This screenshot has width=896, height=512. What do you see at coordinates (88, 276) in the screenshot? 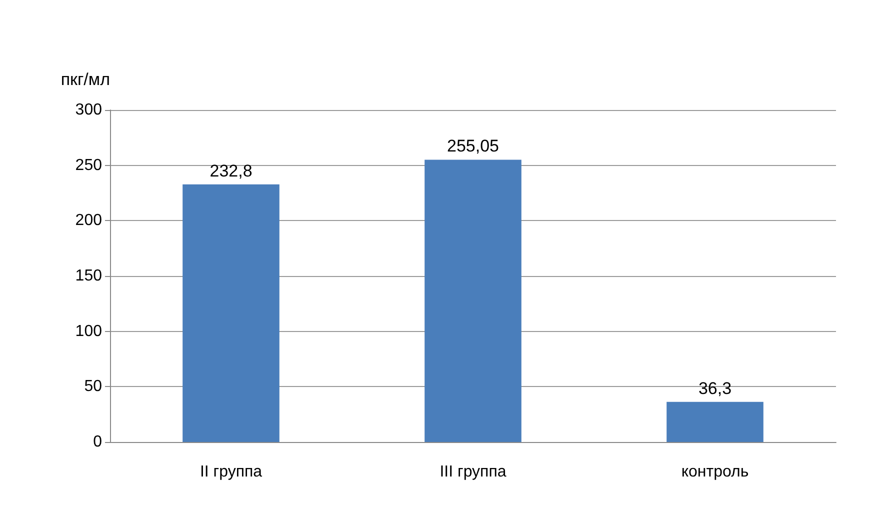
I see `y-tick-label: 150` at bounding box center [88, 276].